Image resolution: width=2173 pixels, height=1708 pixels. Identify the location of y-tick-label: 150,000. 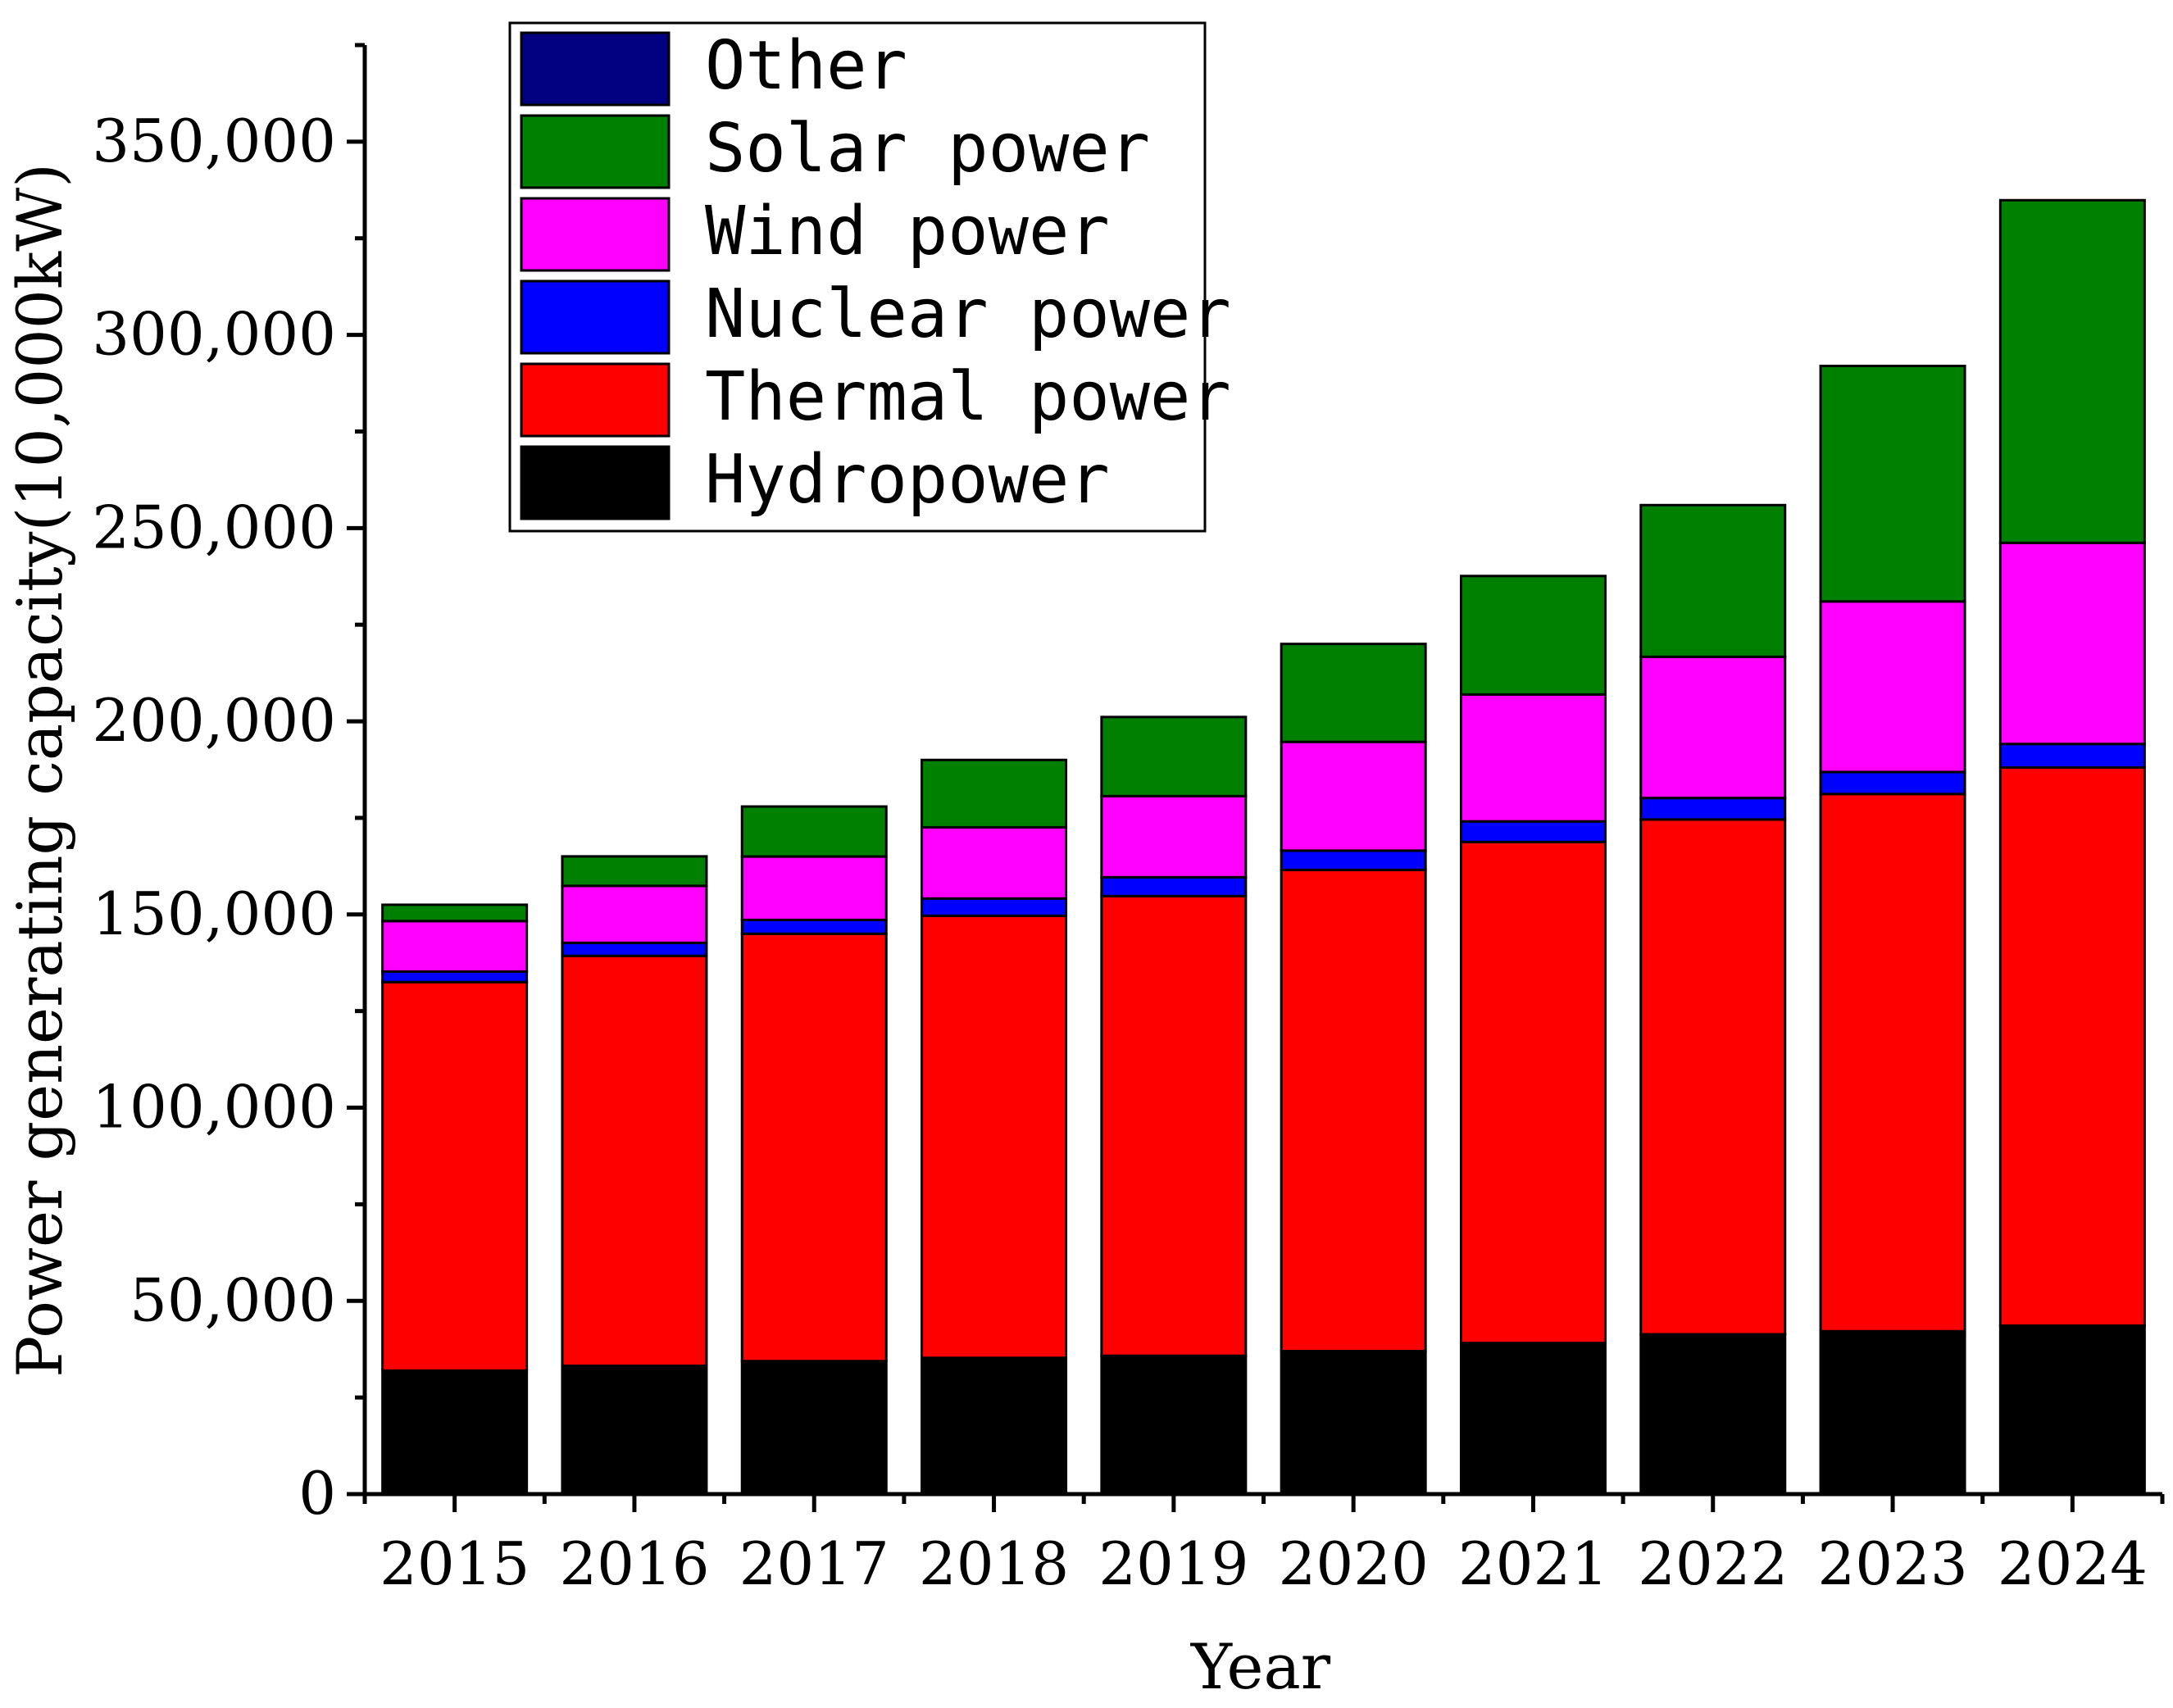
(214, 913).